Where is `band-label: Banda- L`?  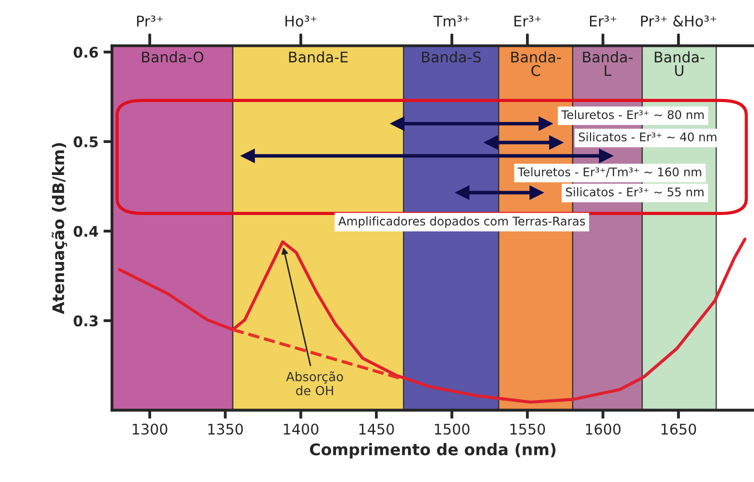
band-label: Banda- L is located at coordinates (608, 63).